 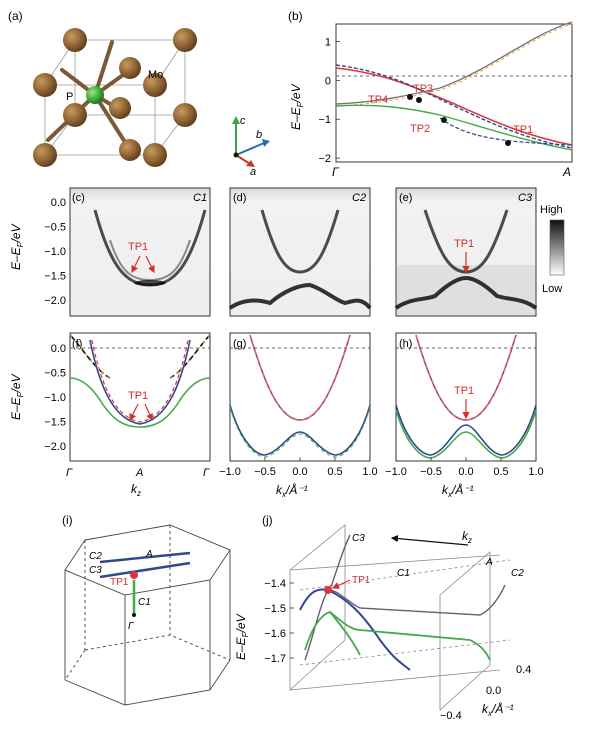 What do you see at coordinates (378, 100) in the screenshot?
I see `tp4-label: TP4` at bounding box center [378, 100].